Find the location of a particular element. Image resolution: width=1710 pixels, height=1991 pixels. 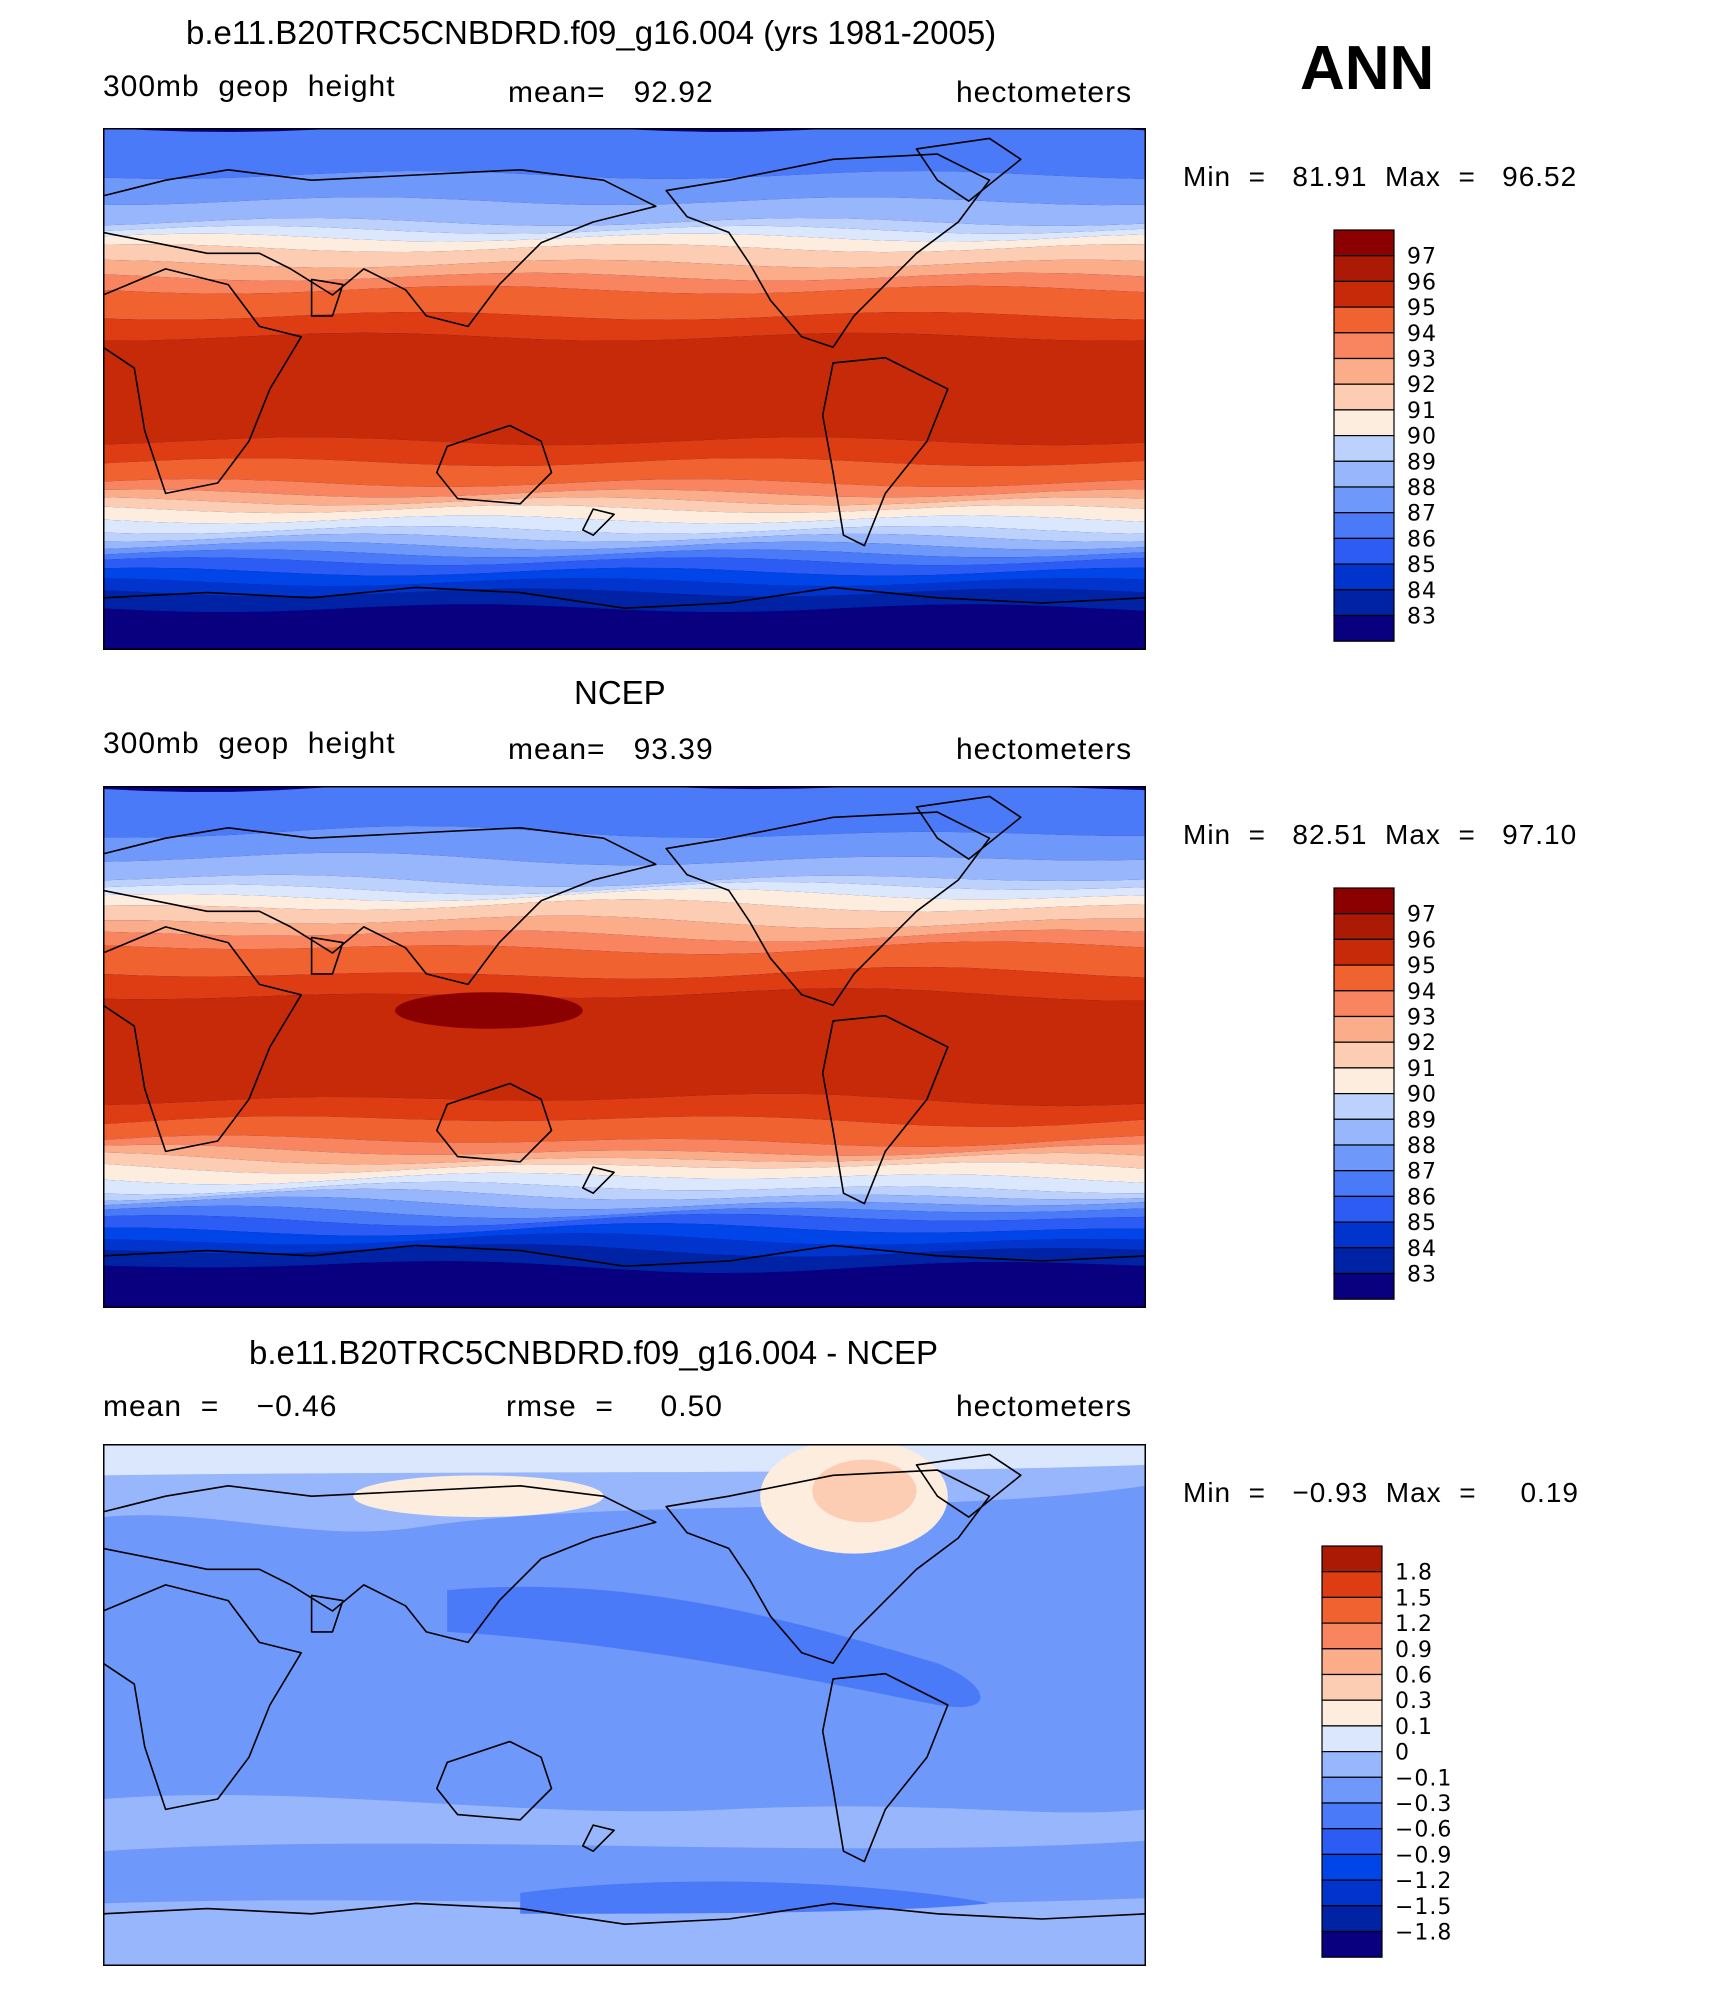

colorbar-tick-label: −1.8 is located at coordinates (1423, 1933).